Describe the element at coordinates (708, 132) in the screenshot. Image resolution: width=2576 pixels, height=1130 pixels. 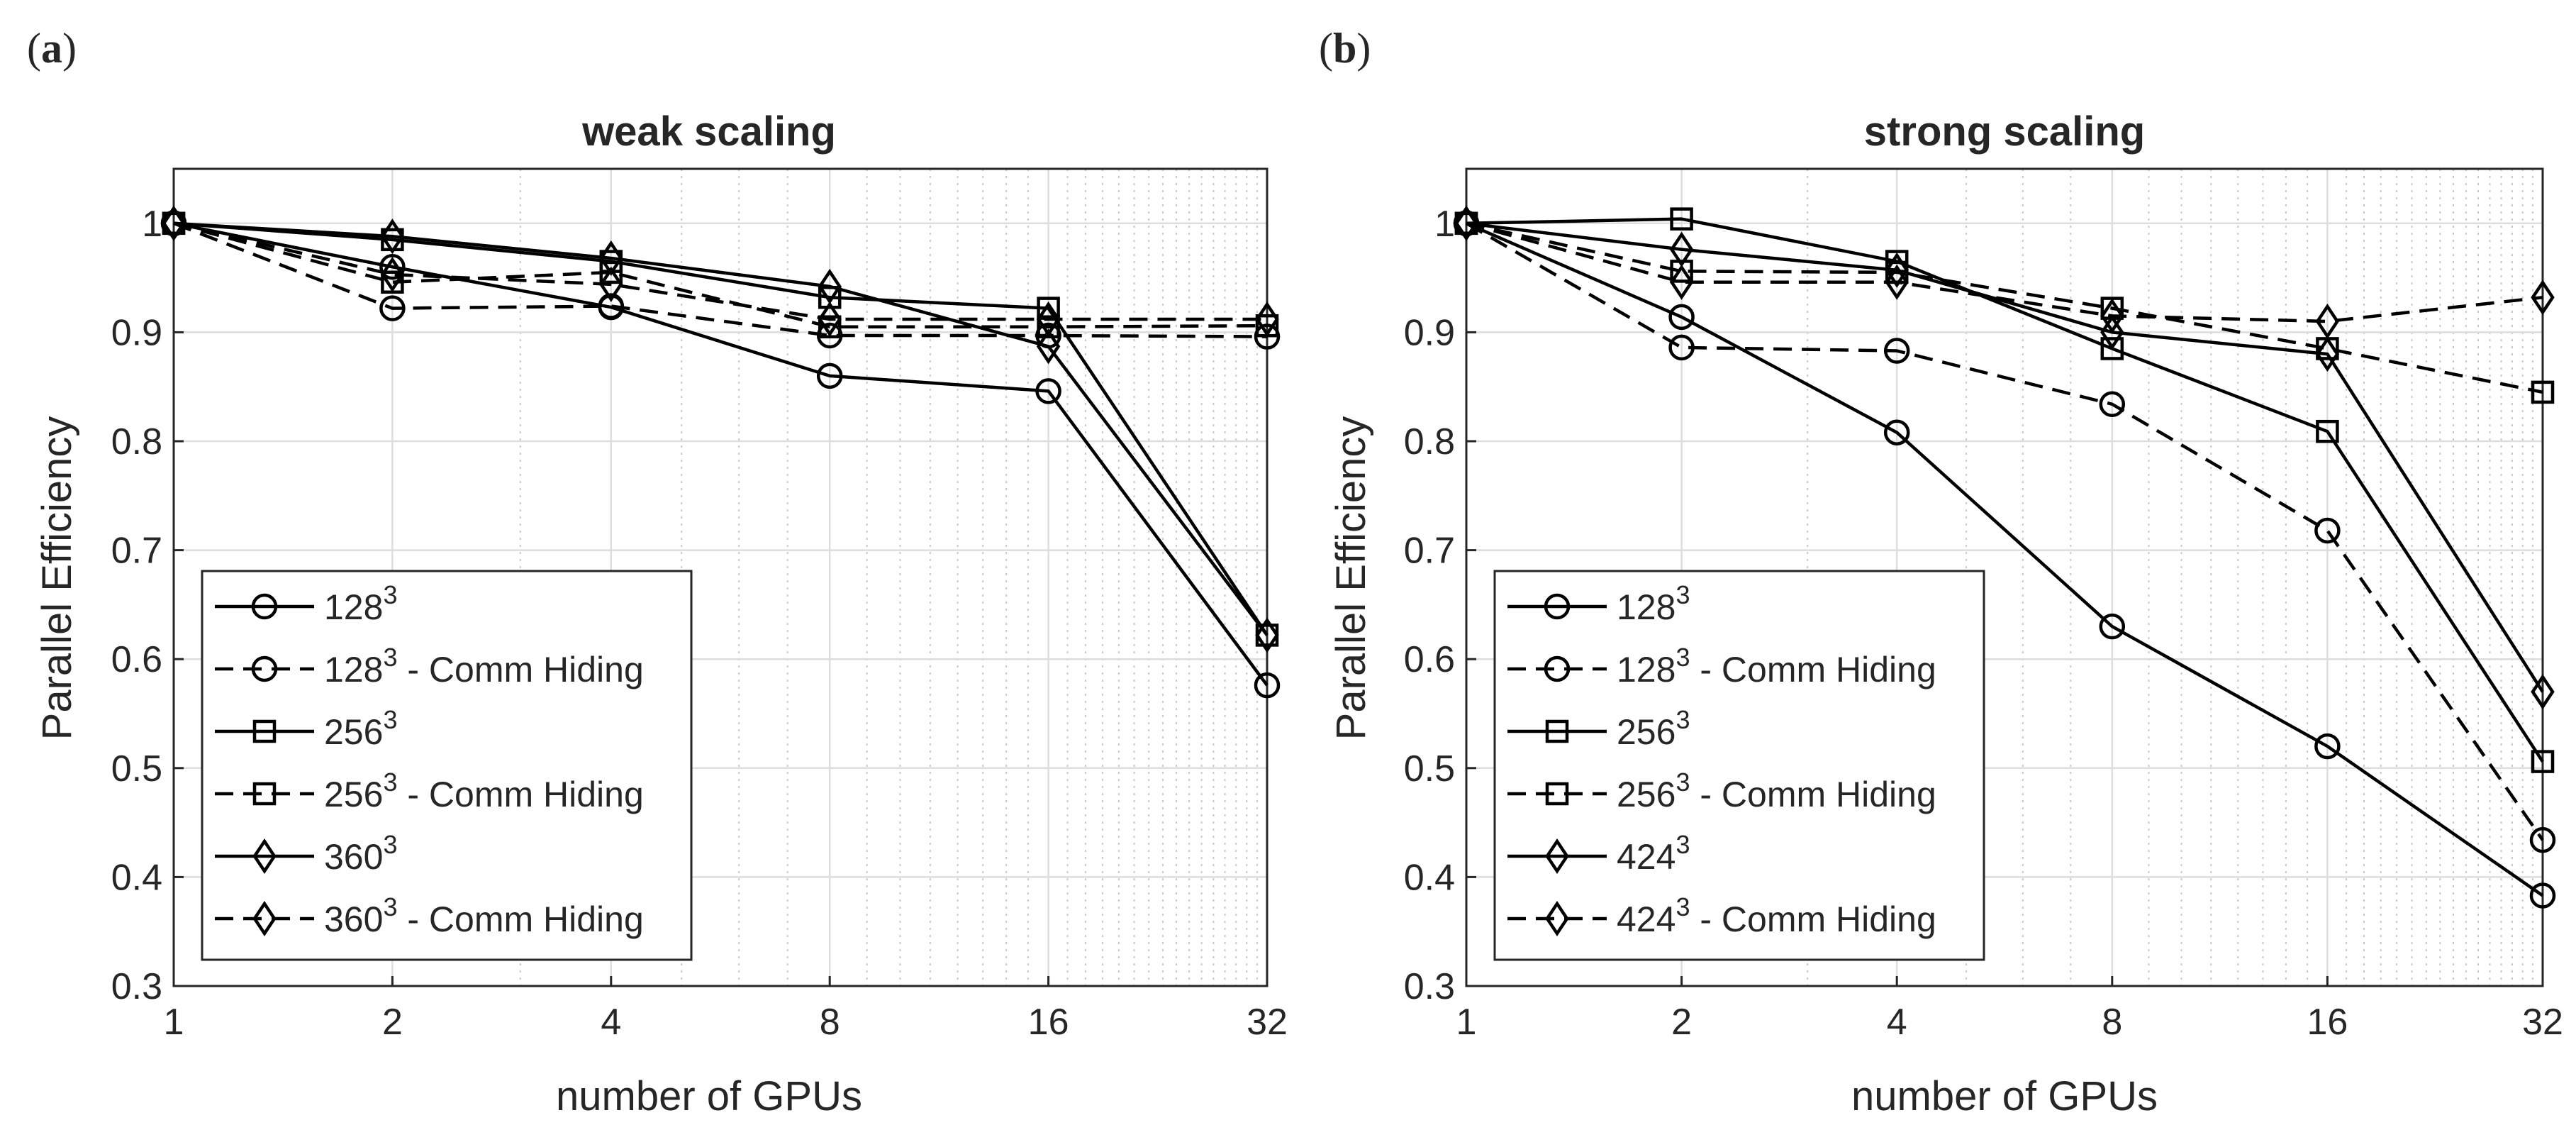
I see `chart-title: weak scaling` at that location.